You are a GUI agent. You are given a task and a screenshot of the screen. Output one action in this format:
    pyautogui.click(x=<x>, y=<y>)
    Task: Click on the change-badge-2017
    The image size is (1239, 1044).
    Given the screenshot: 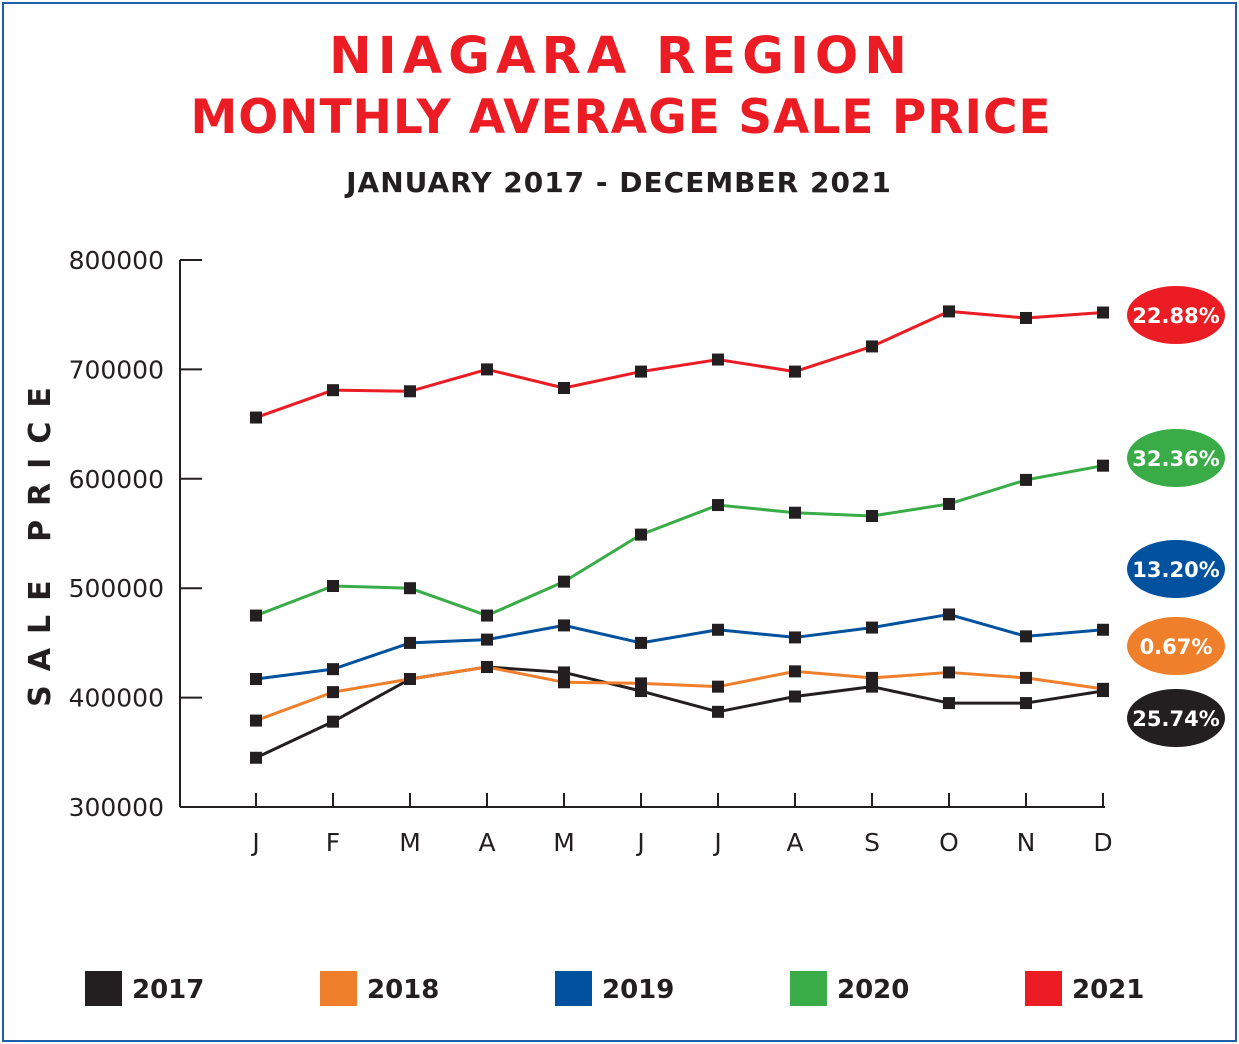 What is the action you would take?
    pyautogui.click(x=1176, y=718)
    